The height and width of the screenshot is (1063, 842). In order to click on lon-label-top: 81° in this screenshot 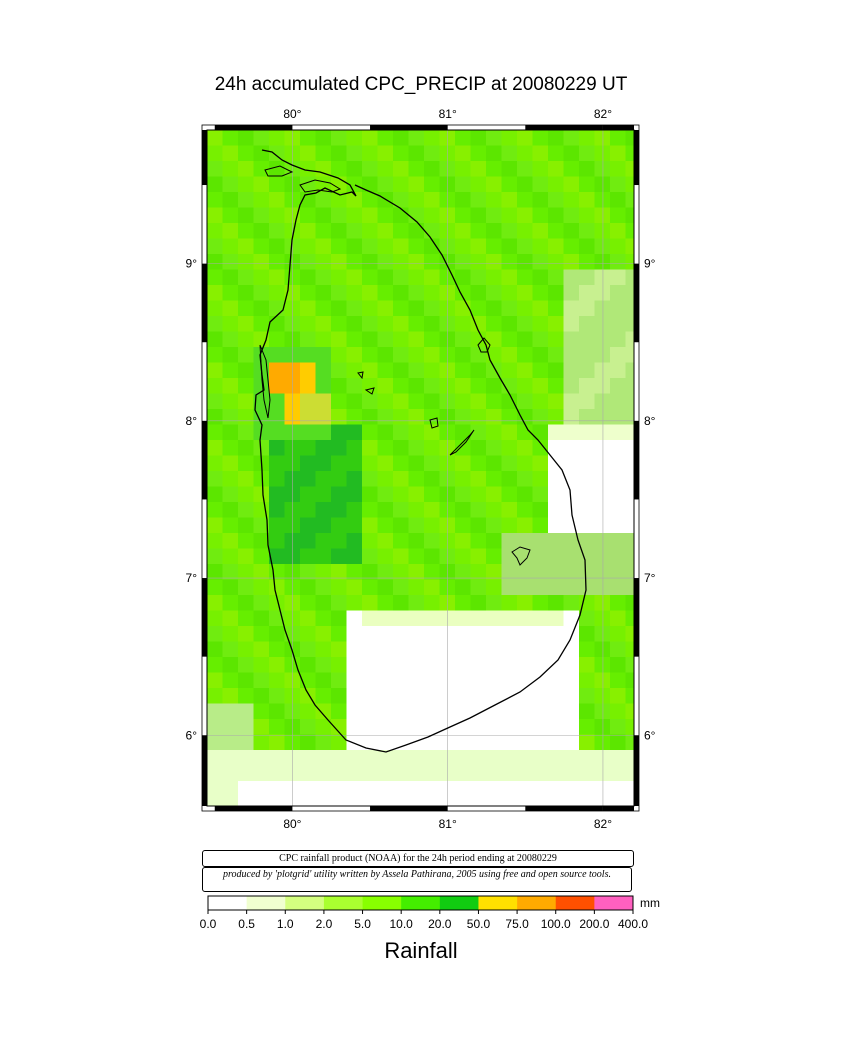, I will do `click(448, 114)`.